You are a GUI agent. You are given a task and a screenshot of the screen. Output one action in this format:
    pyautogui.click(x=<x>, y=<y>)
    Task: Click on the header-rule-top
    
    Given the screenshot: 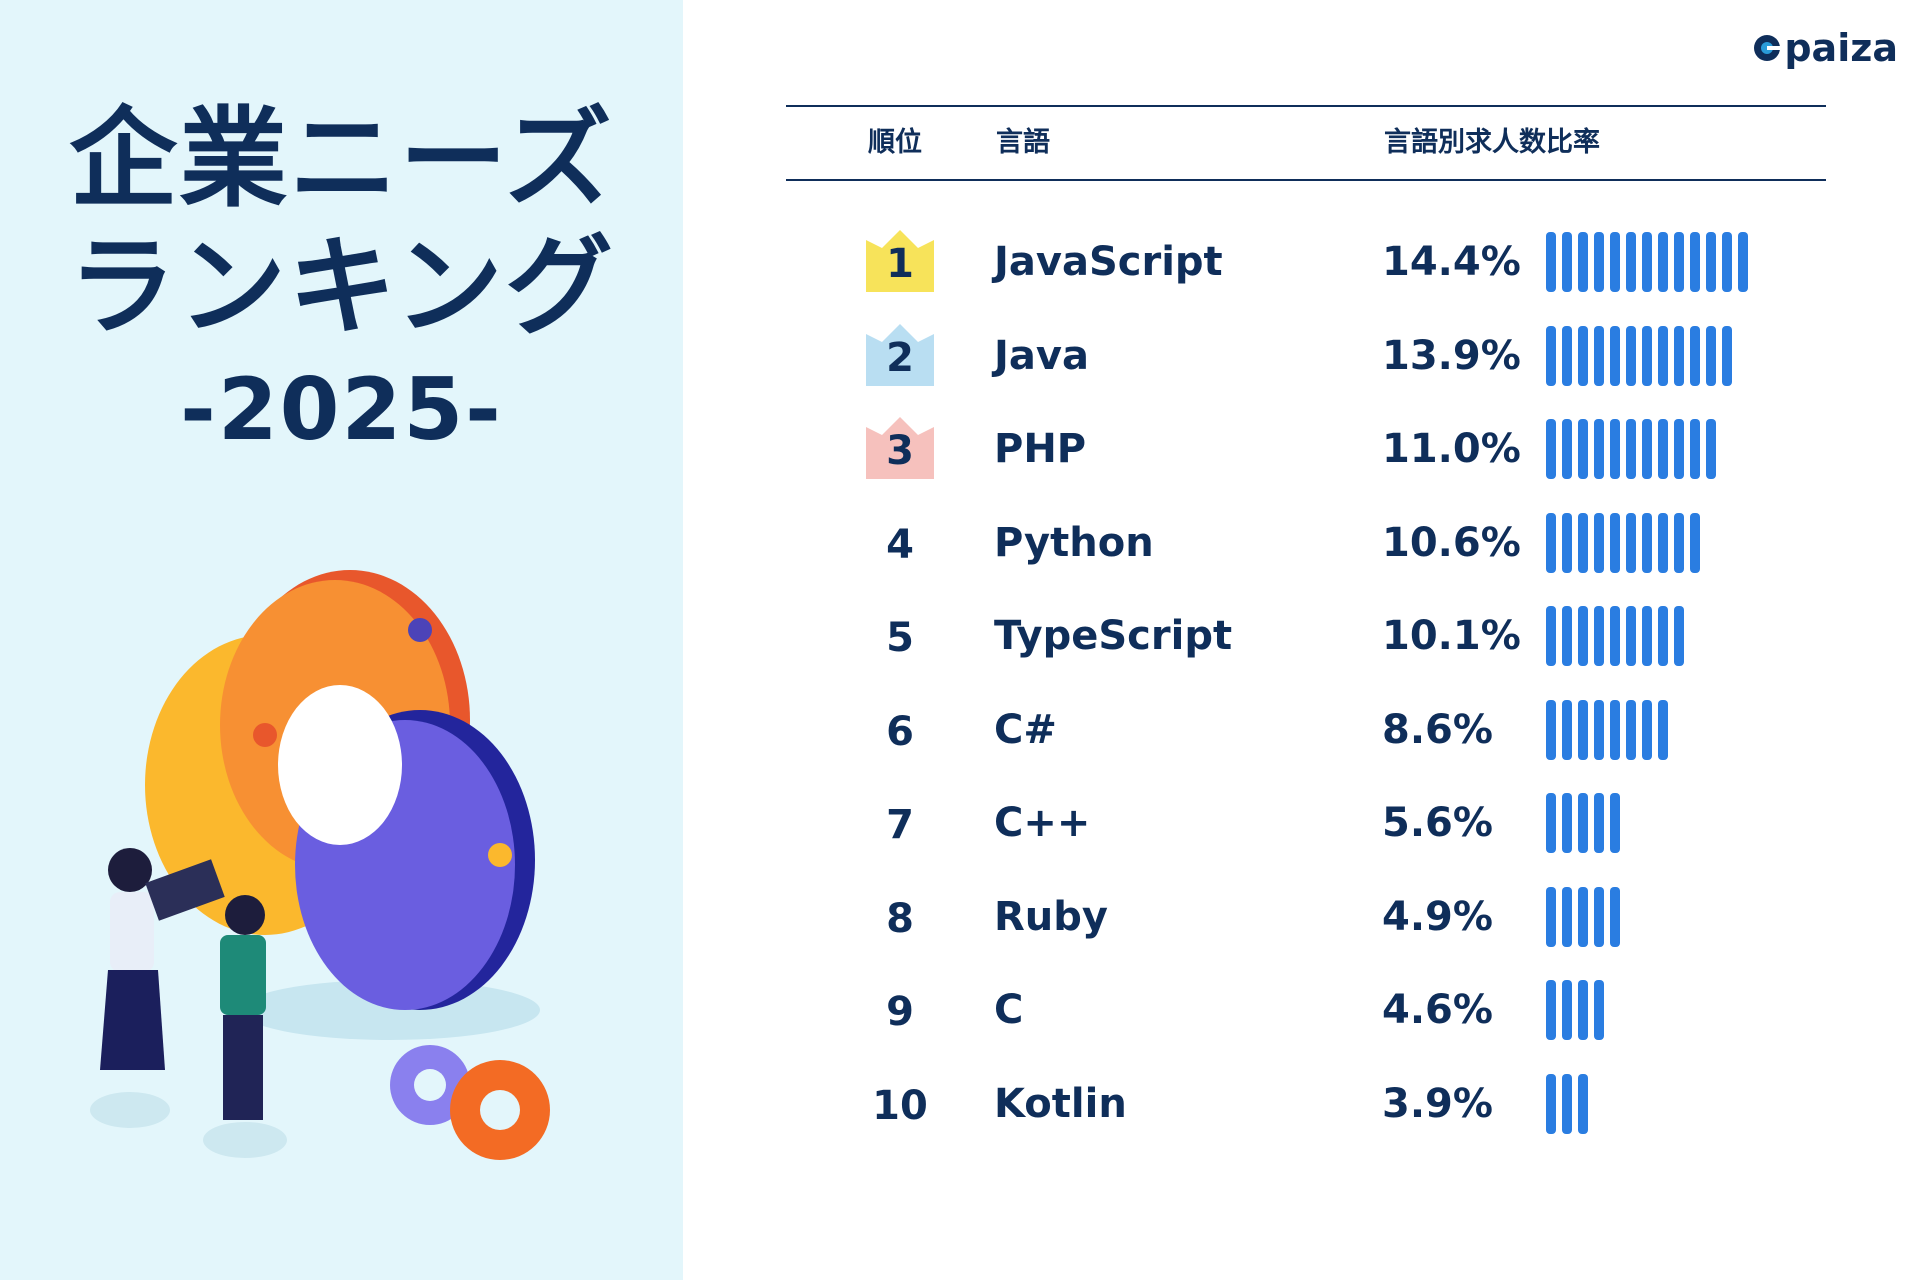 What is the action you would take?
    pyautogui.click(x=1306, y=106)
    